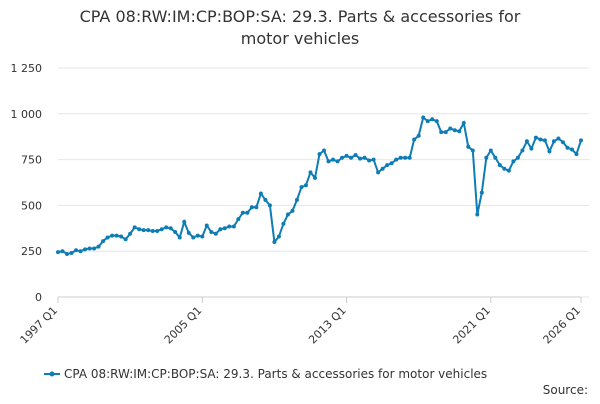  Describe the element at coordinates (565, 390) in the screenshot. I see `source: Source:` at that location.